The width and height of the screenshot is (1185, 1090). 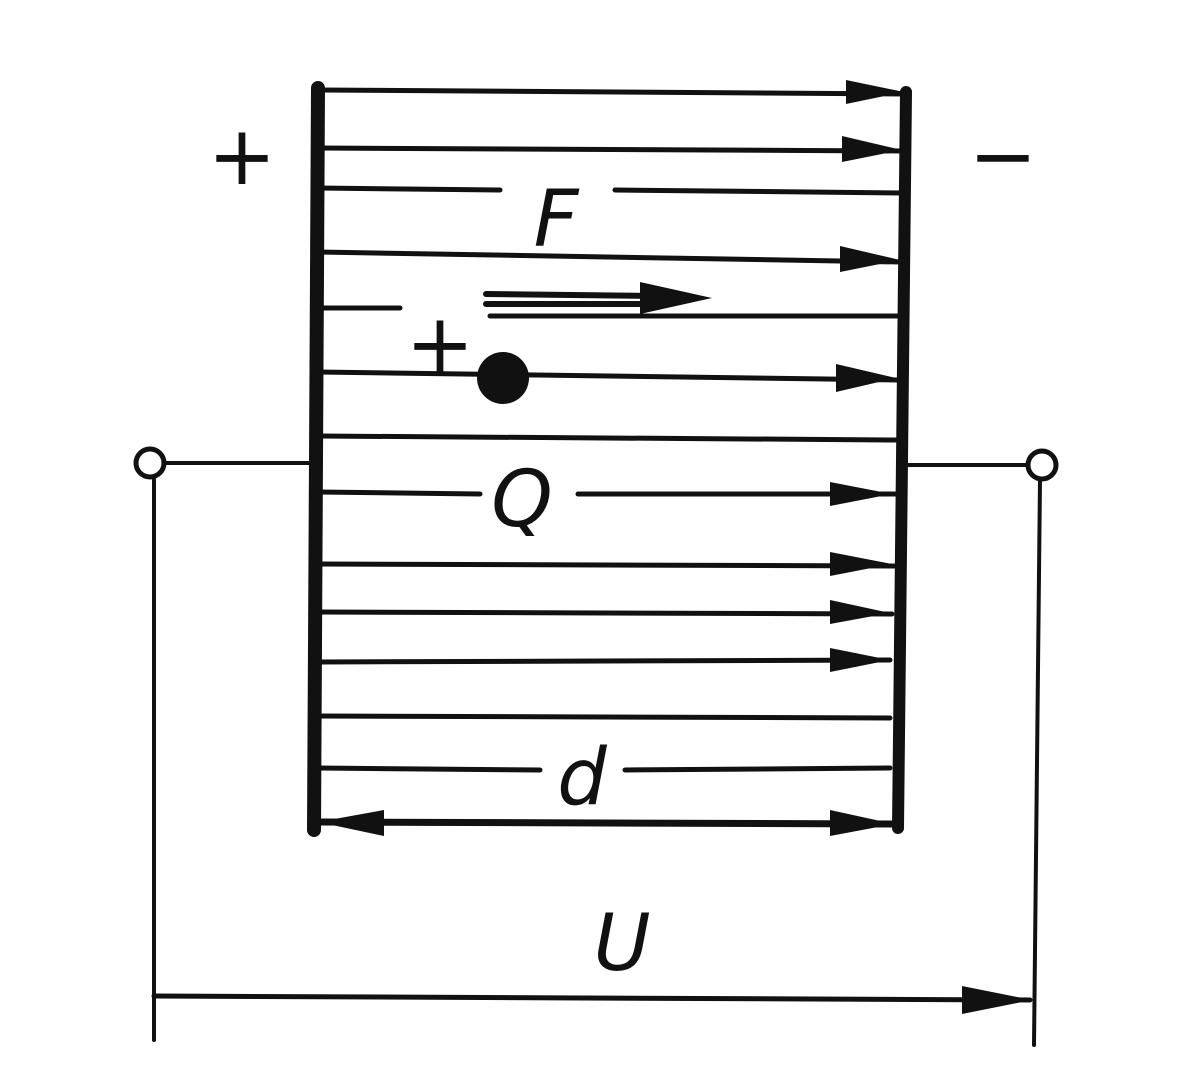 I want to click on force-label: F, so click(x=557, y=220).